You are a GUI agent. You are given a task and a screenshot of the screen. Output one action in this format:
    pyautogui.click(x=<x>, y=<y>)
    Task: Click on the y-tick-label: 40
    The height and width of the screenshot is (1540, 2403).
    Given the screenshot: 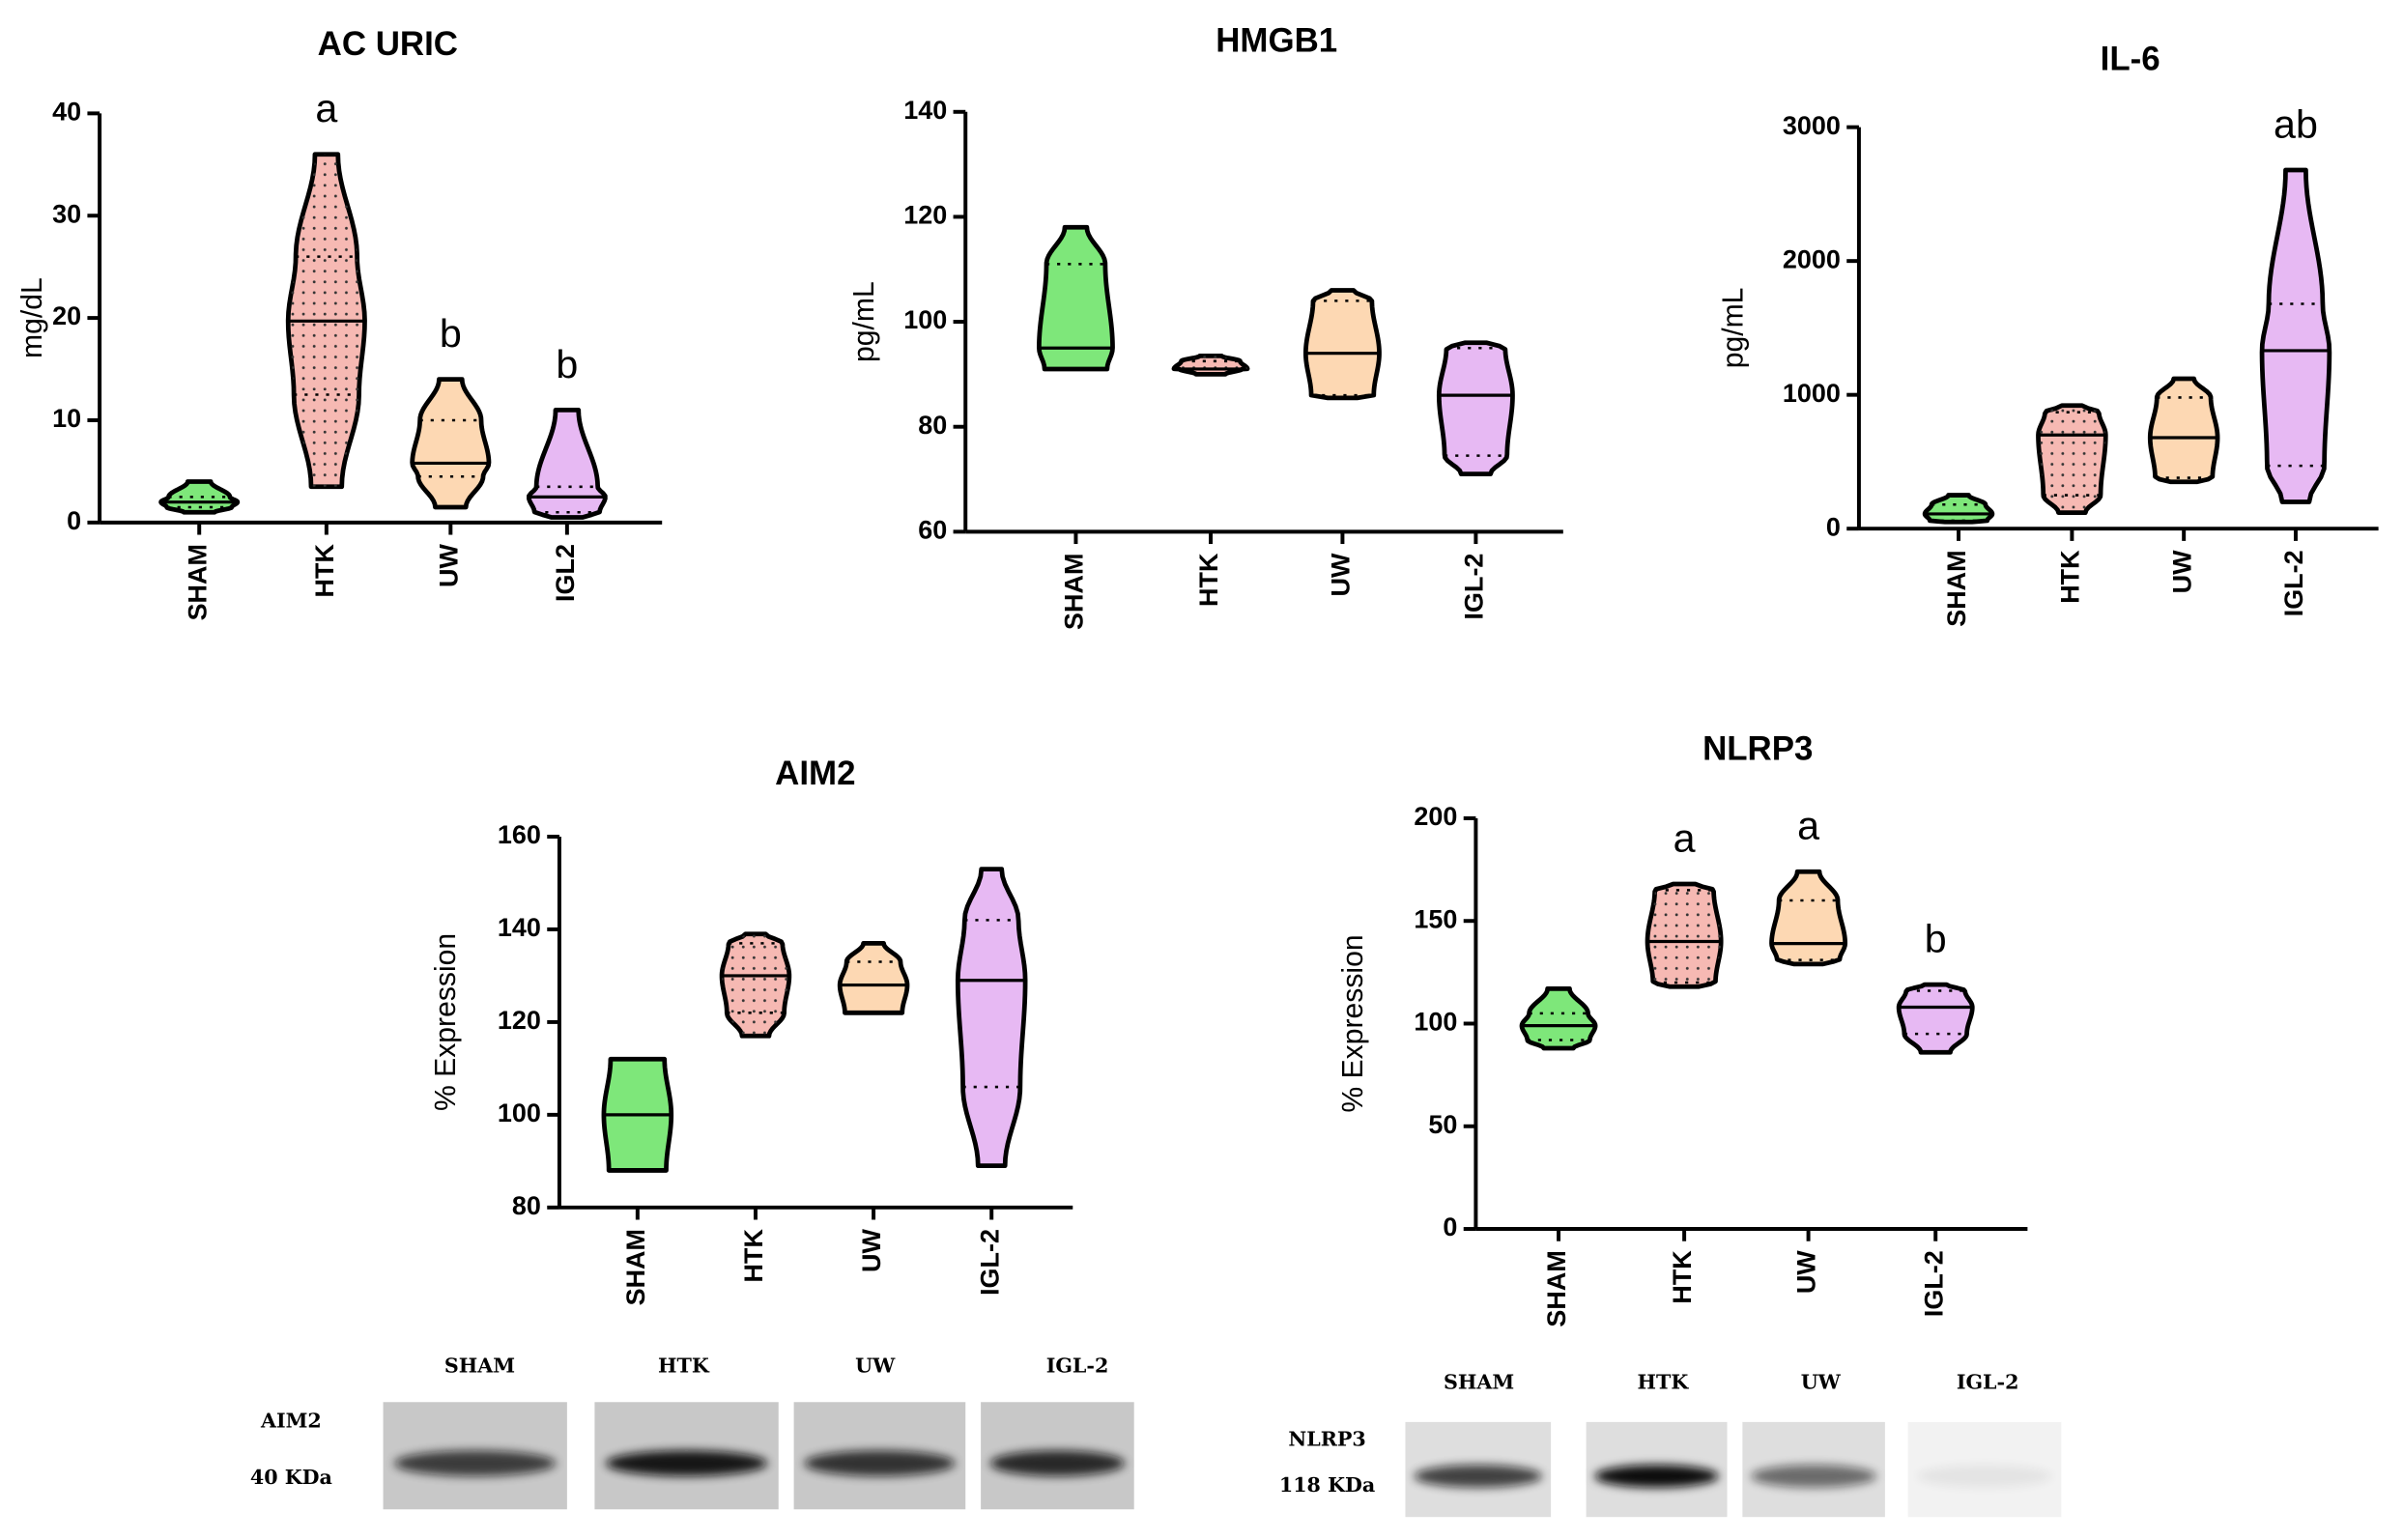 What is the action you would take?
    pyautogui.click(x=66, y=111)
    